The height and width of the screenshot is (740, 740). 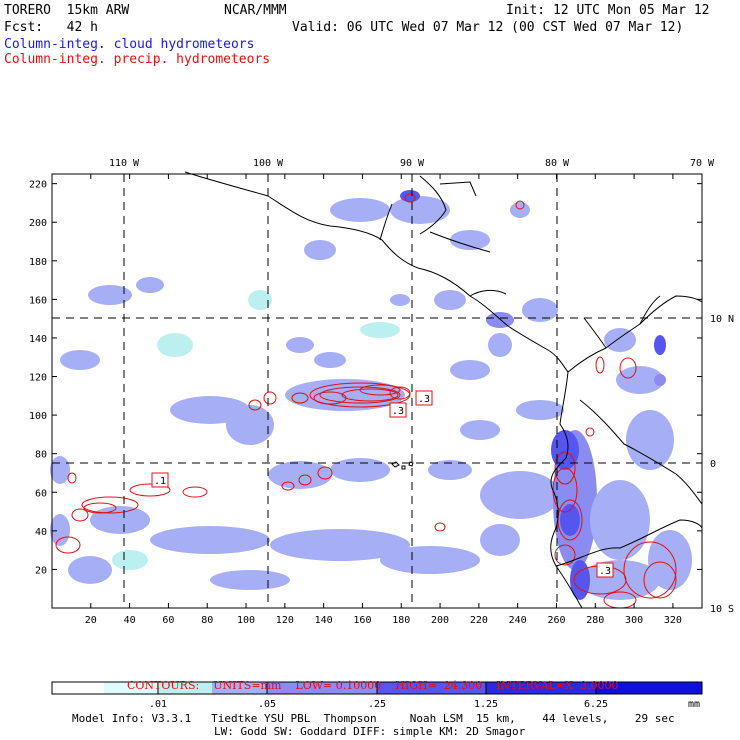 I want to click on longitude-label: 100 W, so click(x=268, y=163).